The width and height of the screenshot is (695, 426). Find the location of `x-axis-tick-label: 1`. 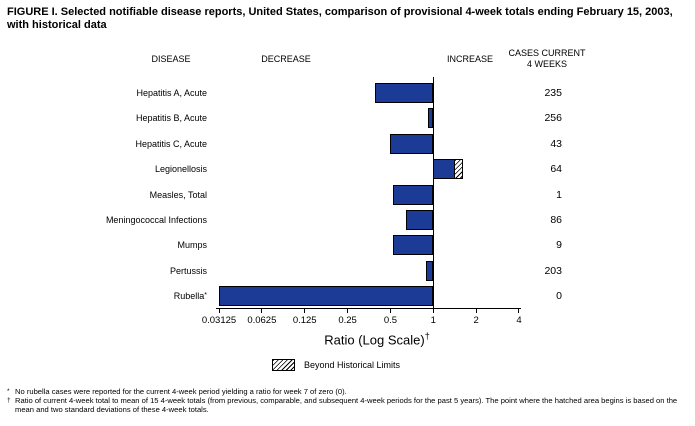

x-axis-tick-label: 1 is located at coordinates (433, 320).